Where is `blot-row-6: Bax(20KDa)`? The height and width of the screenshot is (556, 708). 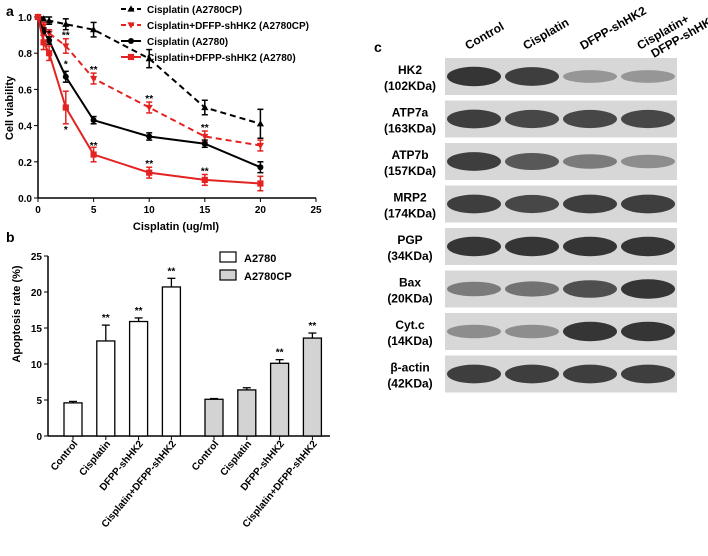 blot-row-6: Bax(20KDa) is located at coordinates (532, 289).